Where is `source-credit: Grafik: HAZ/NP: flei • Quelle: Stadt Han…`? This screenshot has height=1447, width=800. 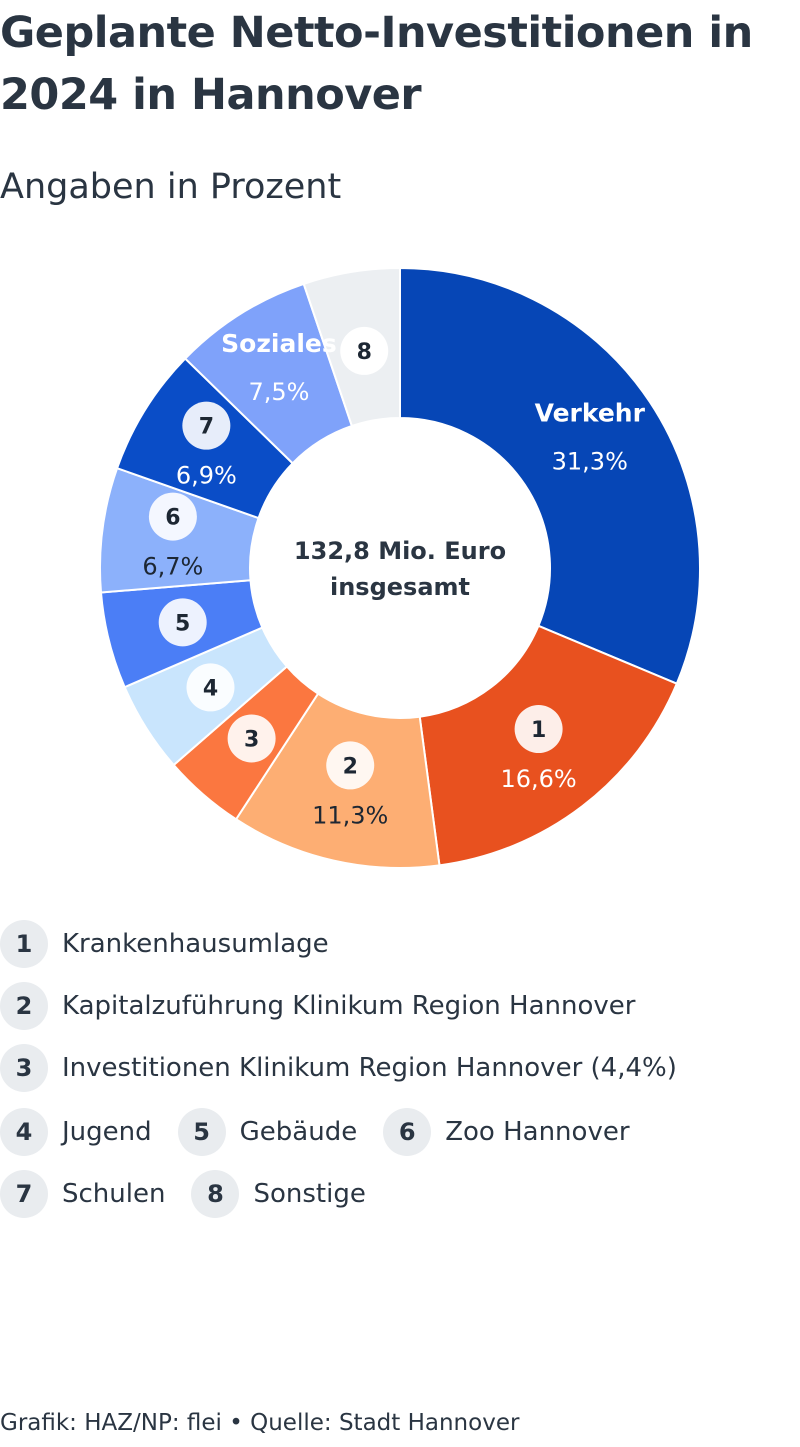 source-credit: Grafik: HAZ/NP: flei • Quelle: Stadt Han… is located at coordinates (260, 1423).